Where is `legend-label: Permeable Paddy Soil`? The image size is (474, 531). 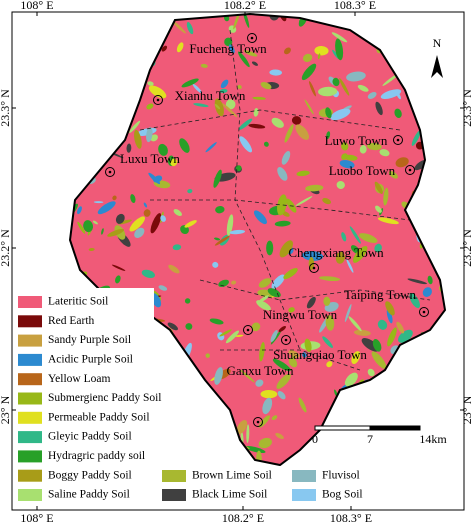 legend-label: Permeable Paddy Soil is located at coordinates (99, 417).